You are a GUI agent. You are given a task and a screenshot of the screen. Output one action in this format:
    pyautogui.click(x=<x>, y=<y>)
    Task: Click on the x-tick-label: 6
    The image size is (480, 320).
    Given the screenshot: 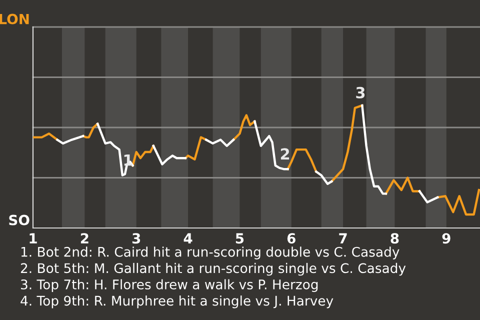 What is the action you would take?
    pyautogui.click(x=291, y=238)
    